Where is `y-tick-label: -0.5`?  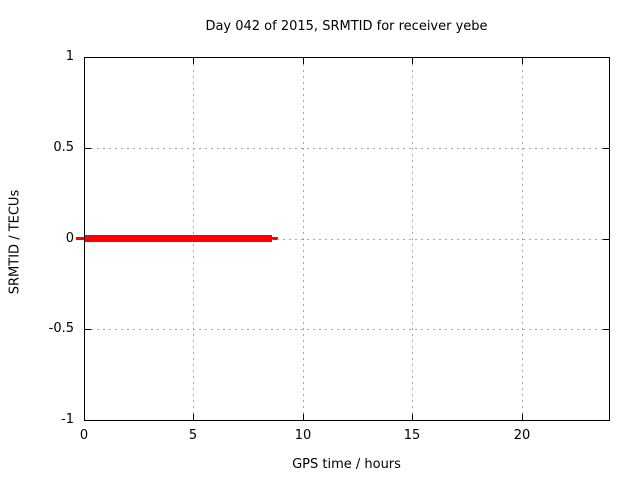
y-tick-label: -0.5 is located at coordinates (61, 328).